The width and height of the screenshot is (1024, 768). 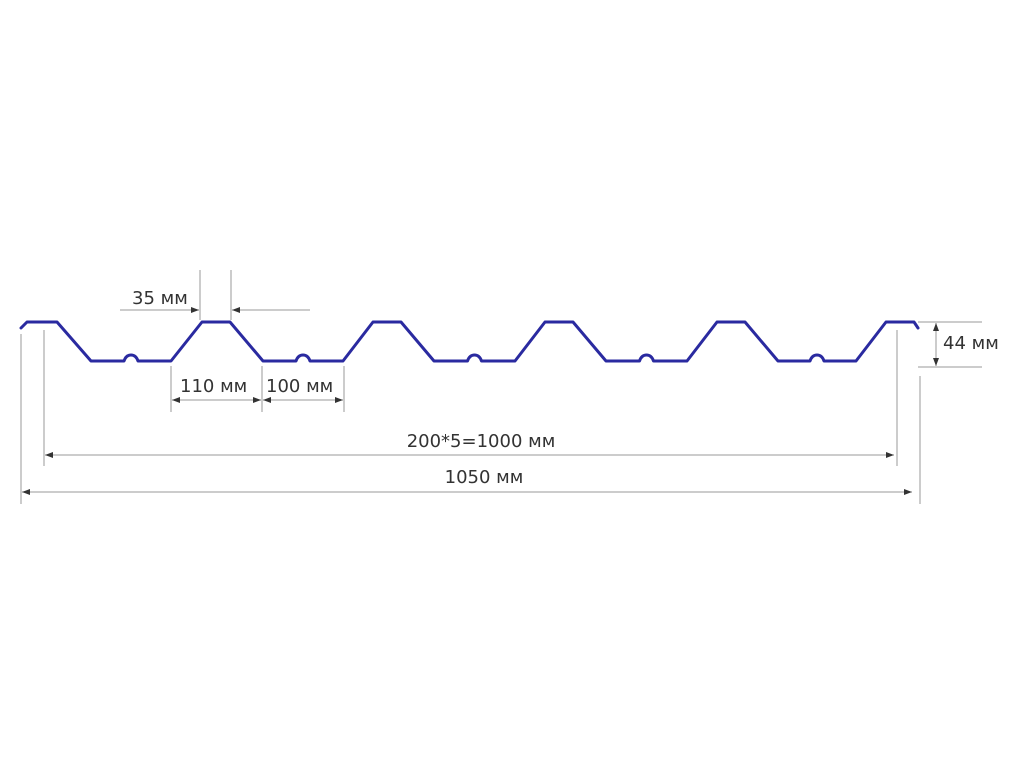 What do you see at coordinates (299, 386) in the screenshot?
I see `label-trough: 100 мм` at bounding box center [299, 386].